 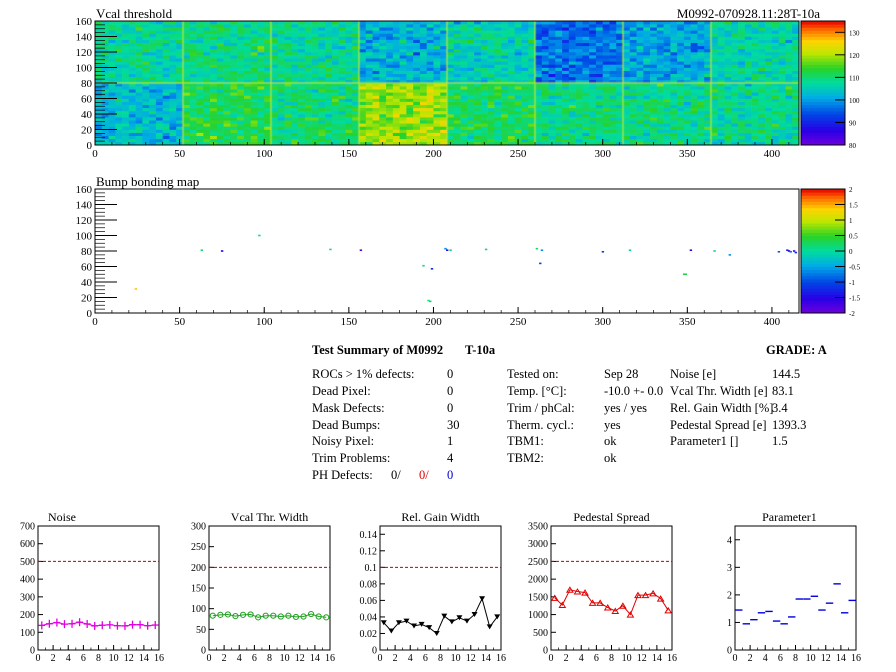 What do you see at coordinates (538, 544) in the screenshot?
I see `roc-chart-ytick-label: 3000` at bounding box center [538, 544].